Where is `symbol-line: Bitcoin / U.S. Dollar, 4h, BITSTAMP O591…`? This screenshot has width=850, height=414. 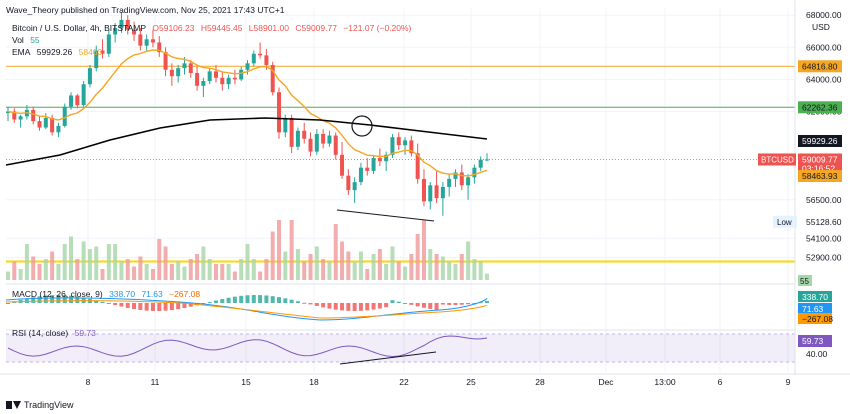 symbol-line: Bitcoin / U.S. Dollar, 4h, BITSTAMP O591… is located at coordinates (213, 28).